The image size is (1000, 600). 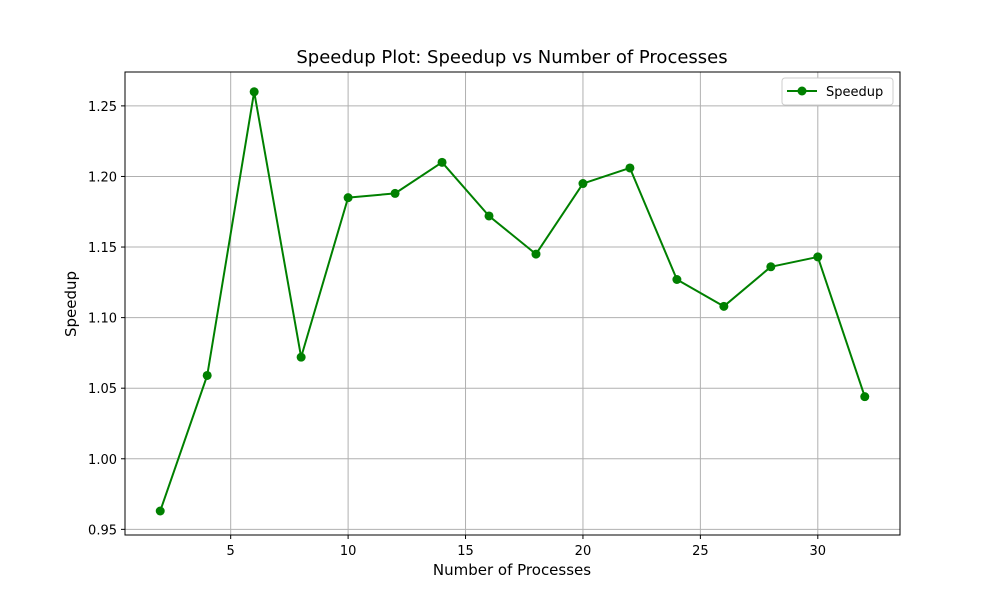 What do you see at coordinates (700, 551) in the screenshot?
I see `x-tick-label: 25` at bounding box center [700, 551].